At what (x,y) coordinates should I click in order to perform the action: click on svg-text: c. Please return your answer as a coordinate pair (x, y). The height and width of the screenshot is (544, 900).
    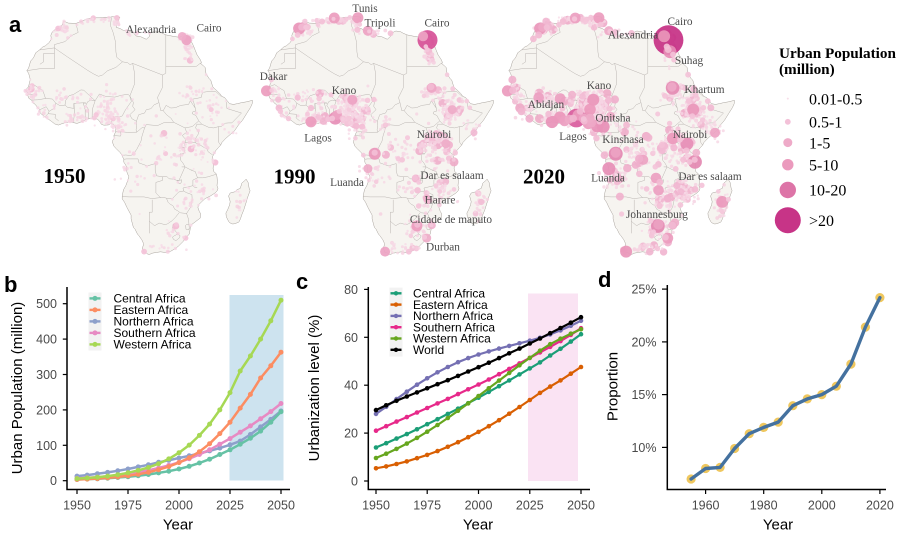
    Looking at the image, I should click on (302, 281).